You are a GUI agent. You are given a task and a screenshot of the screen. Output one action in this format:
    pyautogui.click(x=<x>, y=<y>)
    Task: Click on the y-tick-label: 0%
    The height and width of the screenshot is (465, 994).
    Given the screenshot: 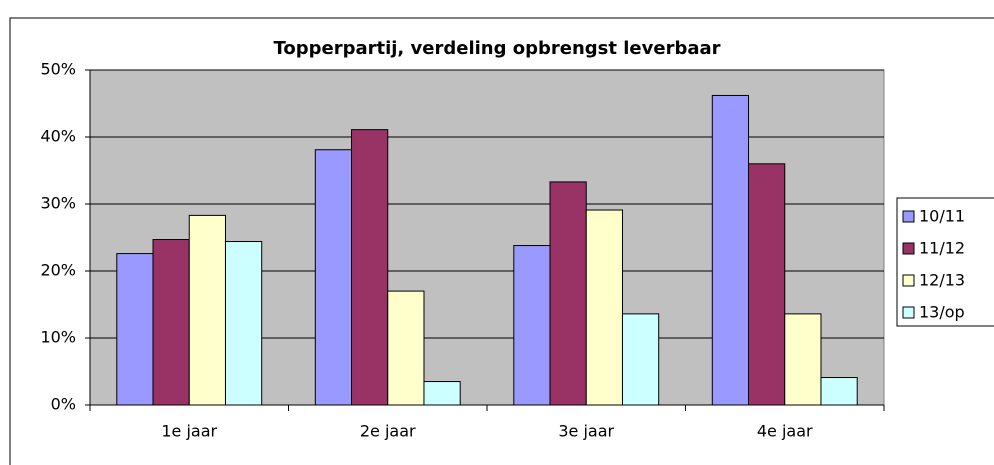 What is the action you would take?
    pyautogui.click(x=63, y=404)
    